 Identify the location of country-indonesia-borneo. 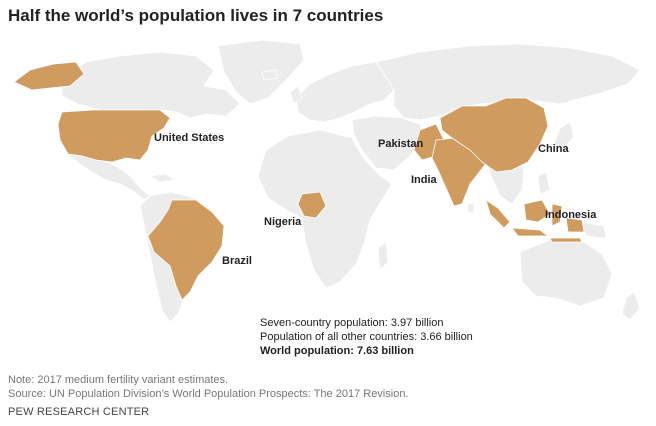
(537, 211).